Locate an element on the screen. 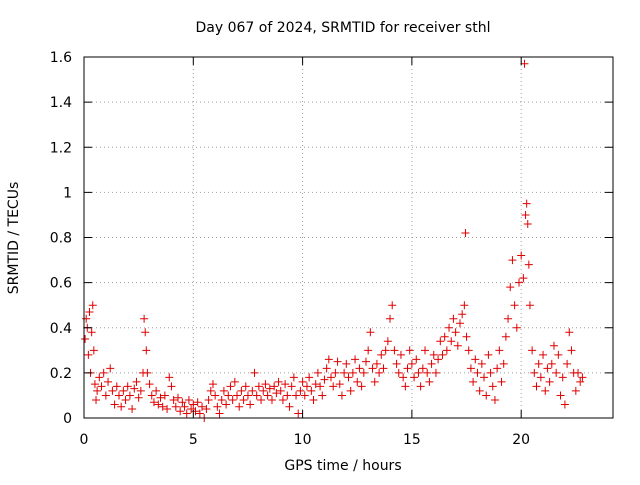 This screenshot has width=640, height=485. x-tick-label: 15 is located at coordinates (412, 440).